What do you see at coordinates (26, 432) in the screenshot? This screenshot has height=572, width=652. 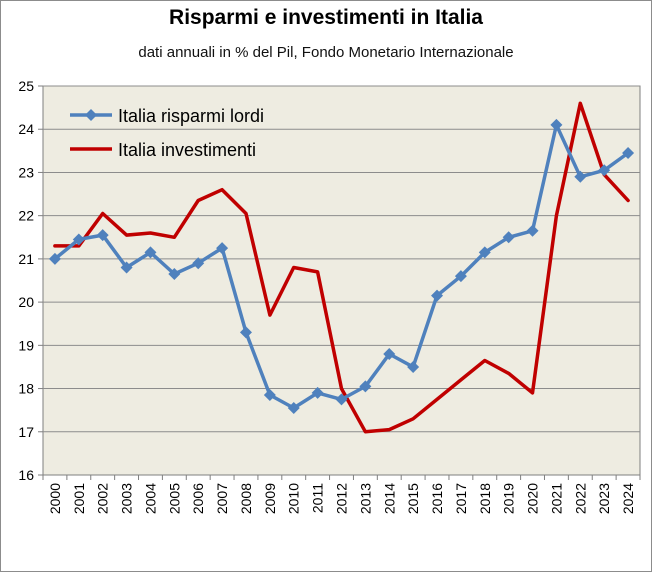 I see `y-tick-label: 17` at bounding box center [26, 432].